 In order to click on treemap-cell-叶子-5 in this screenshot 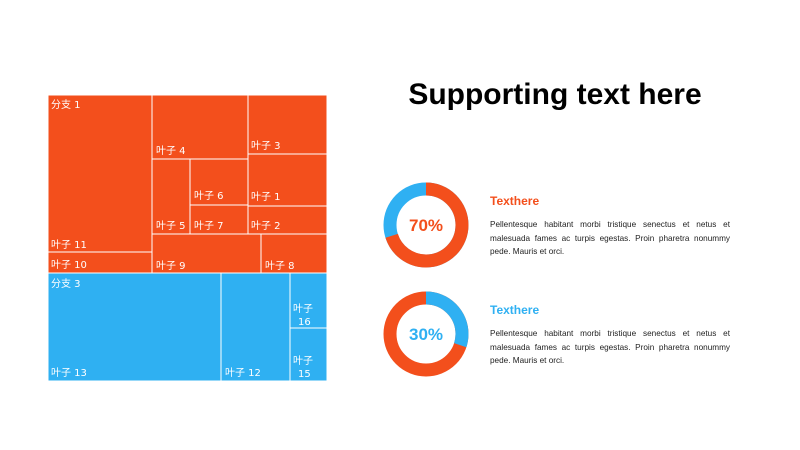, I will do `click(171, 196)`.